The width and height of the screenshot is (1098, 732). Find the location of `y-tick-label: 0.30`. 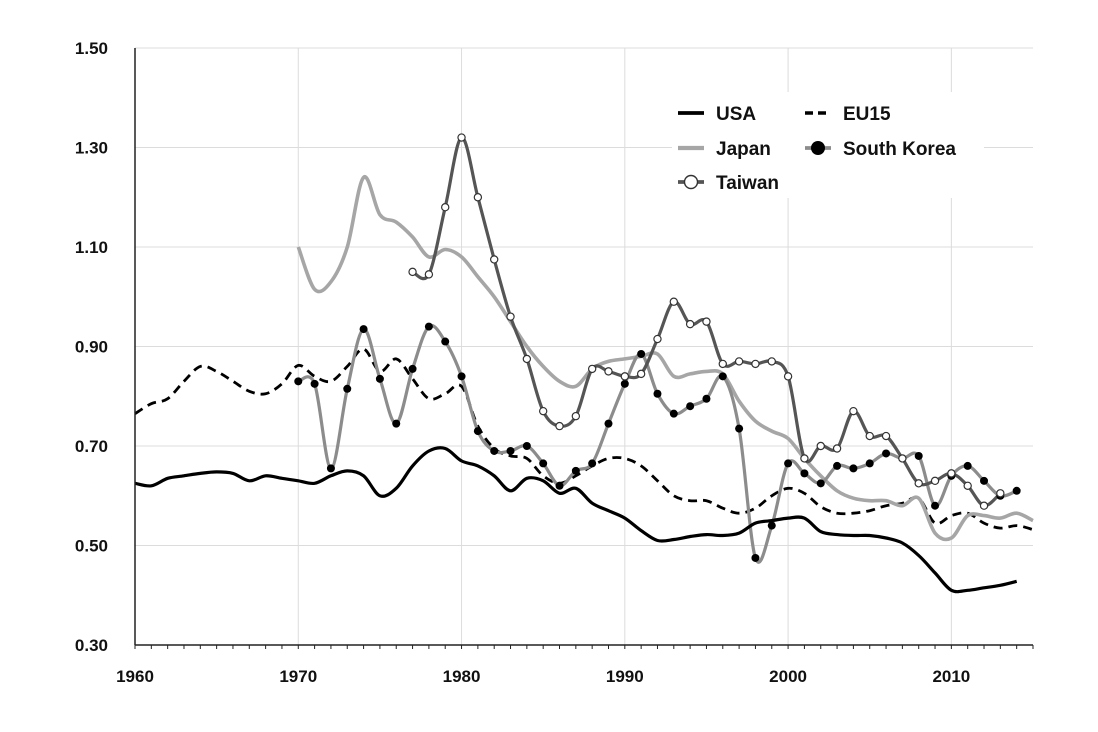

y-tick-label: 0.30 is located at coordinates (91, 645).